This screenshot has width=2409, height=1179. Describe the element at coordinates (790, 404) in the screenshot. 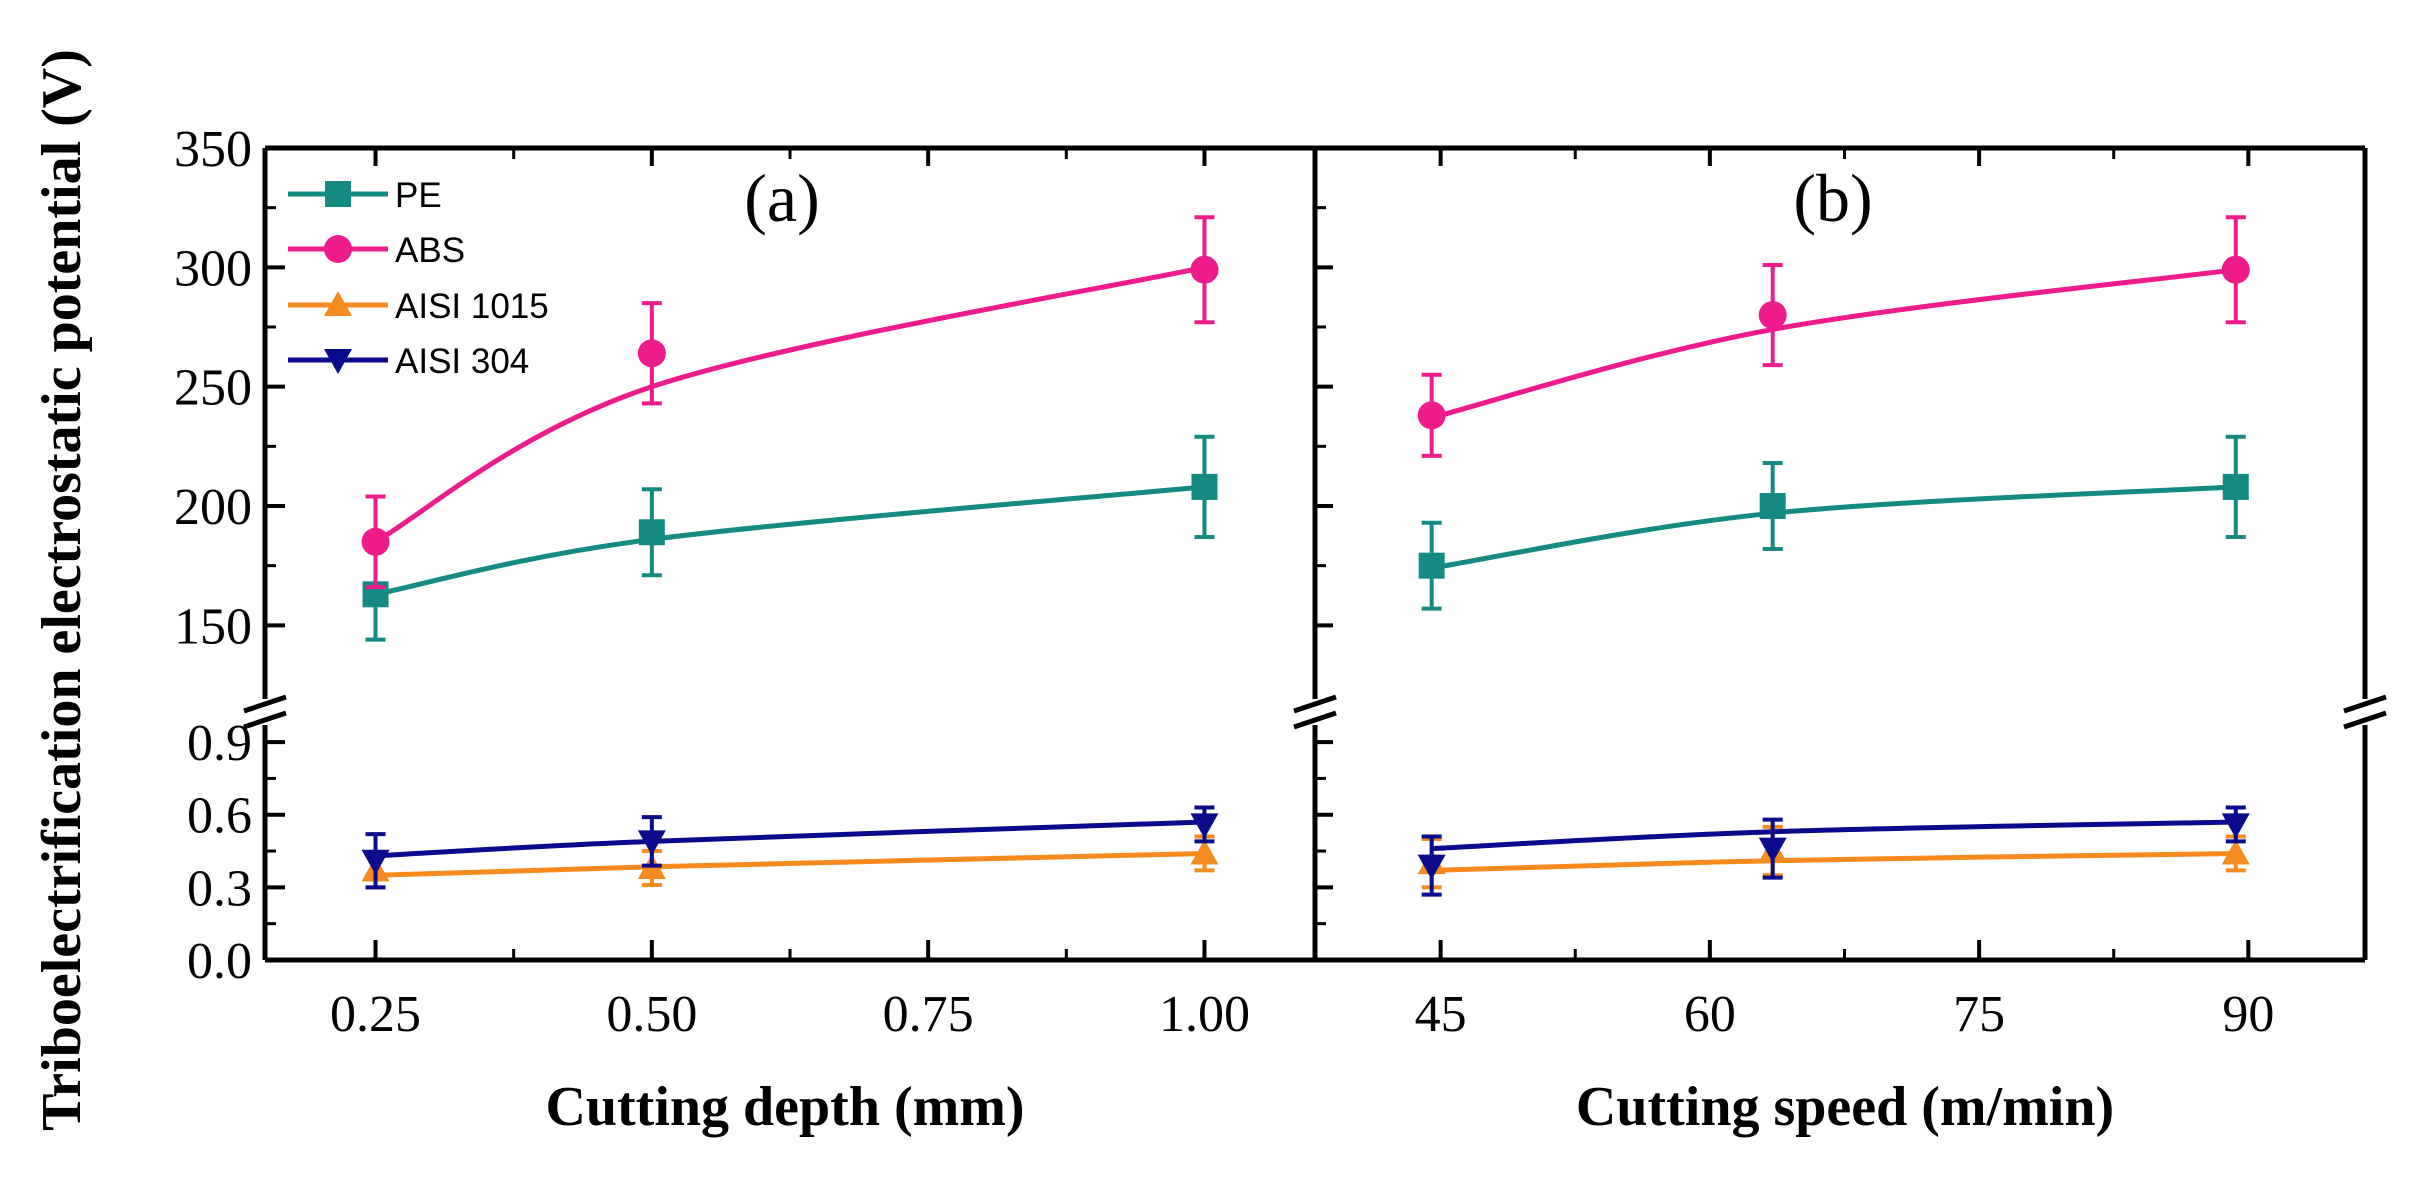

I see `fit-curve-abs-a` at that location.